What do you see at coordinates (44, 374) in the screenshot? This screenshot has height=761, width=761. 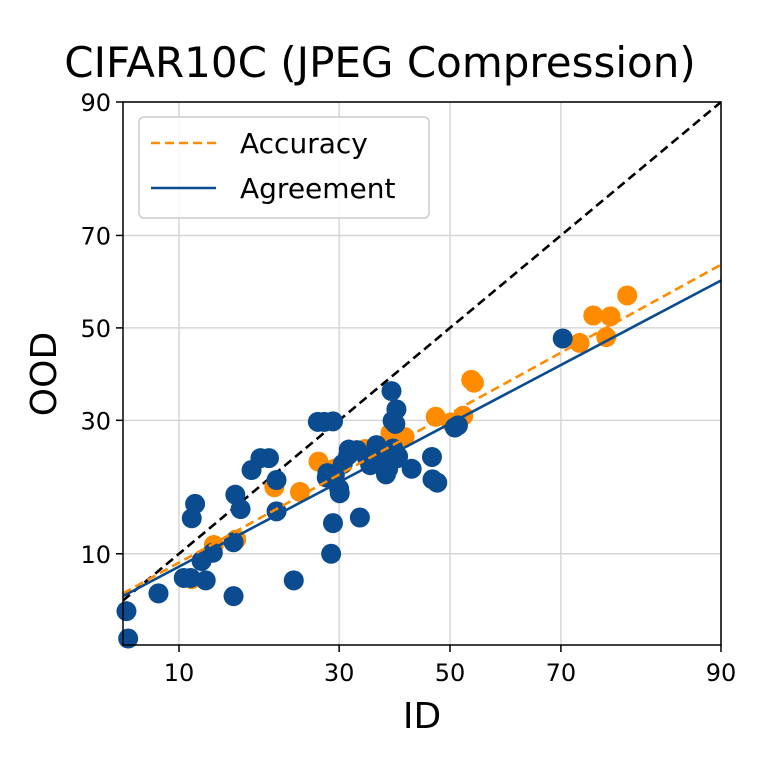 I see `y-axis-label: OOD` at bounding box center [44, 374].